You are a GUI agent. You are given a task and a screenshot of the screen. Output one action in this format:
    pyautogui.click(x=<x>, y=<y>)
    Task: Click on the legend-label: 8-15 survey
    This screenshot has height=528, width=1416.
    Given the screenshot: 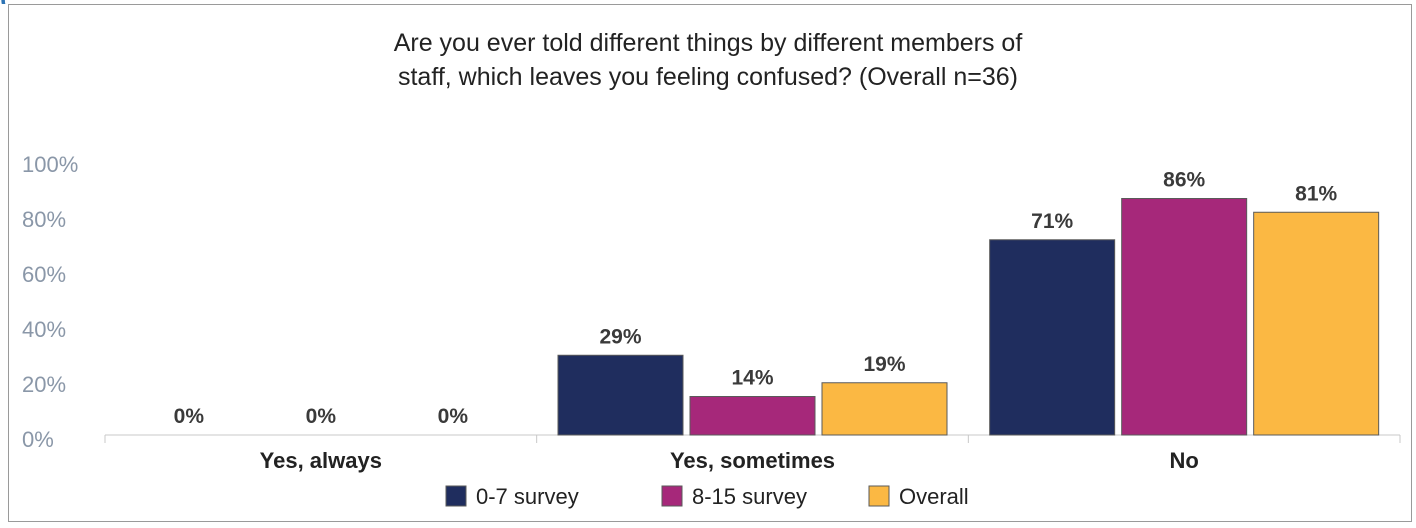 What is the action you would take?
    pyautogui.click(x=749, y=496)
    